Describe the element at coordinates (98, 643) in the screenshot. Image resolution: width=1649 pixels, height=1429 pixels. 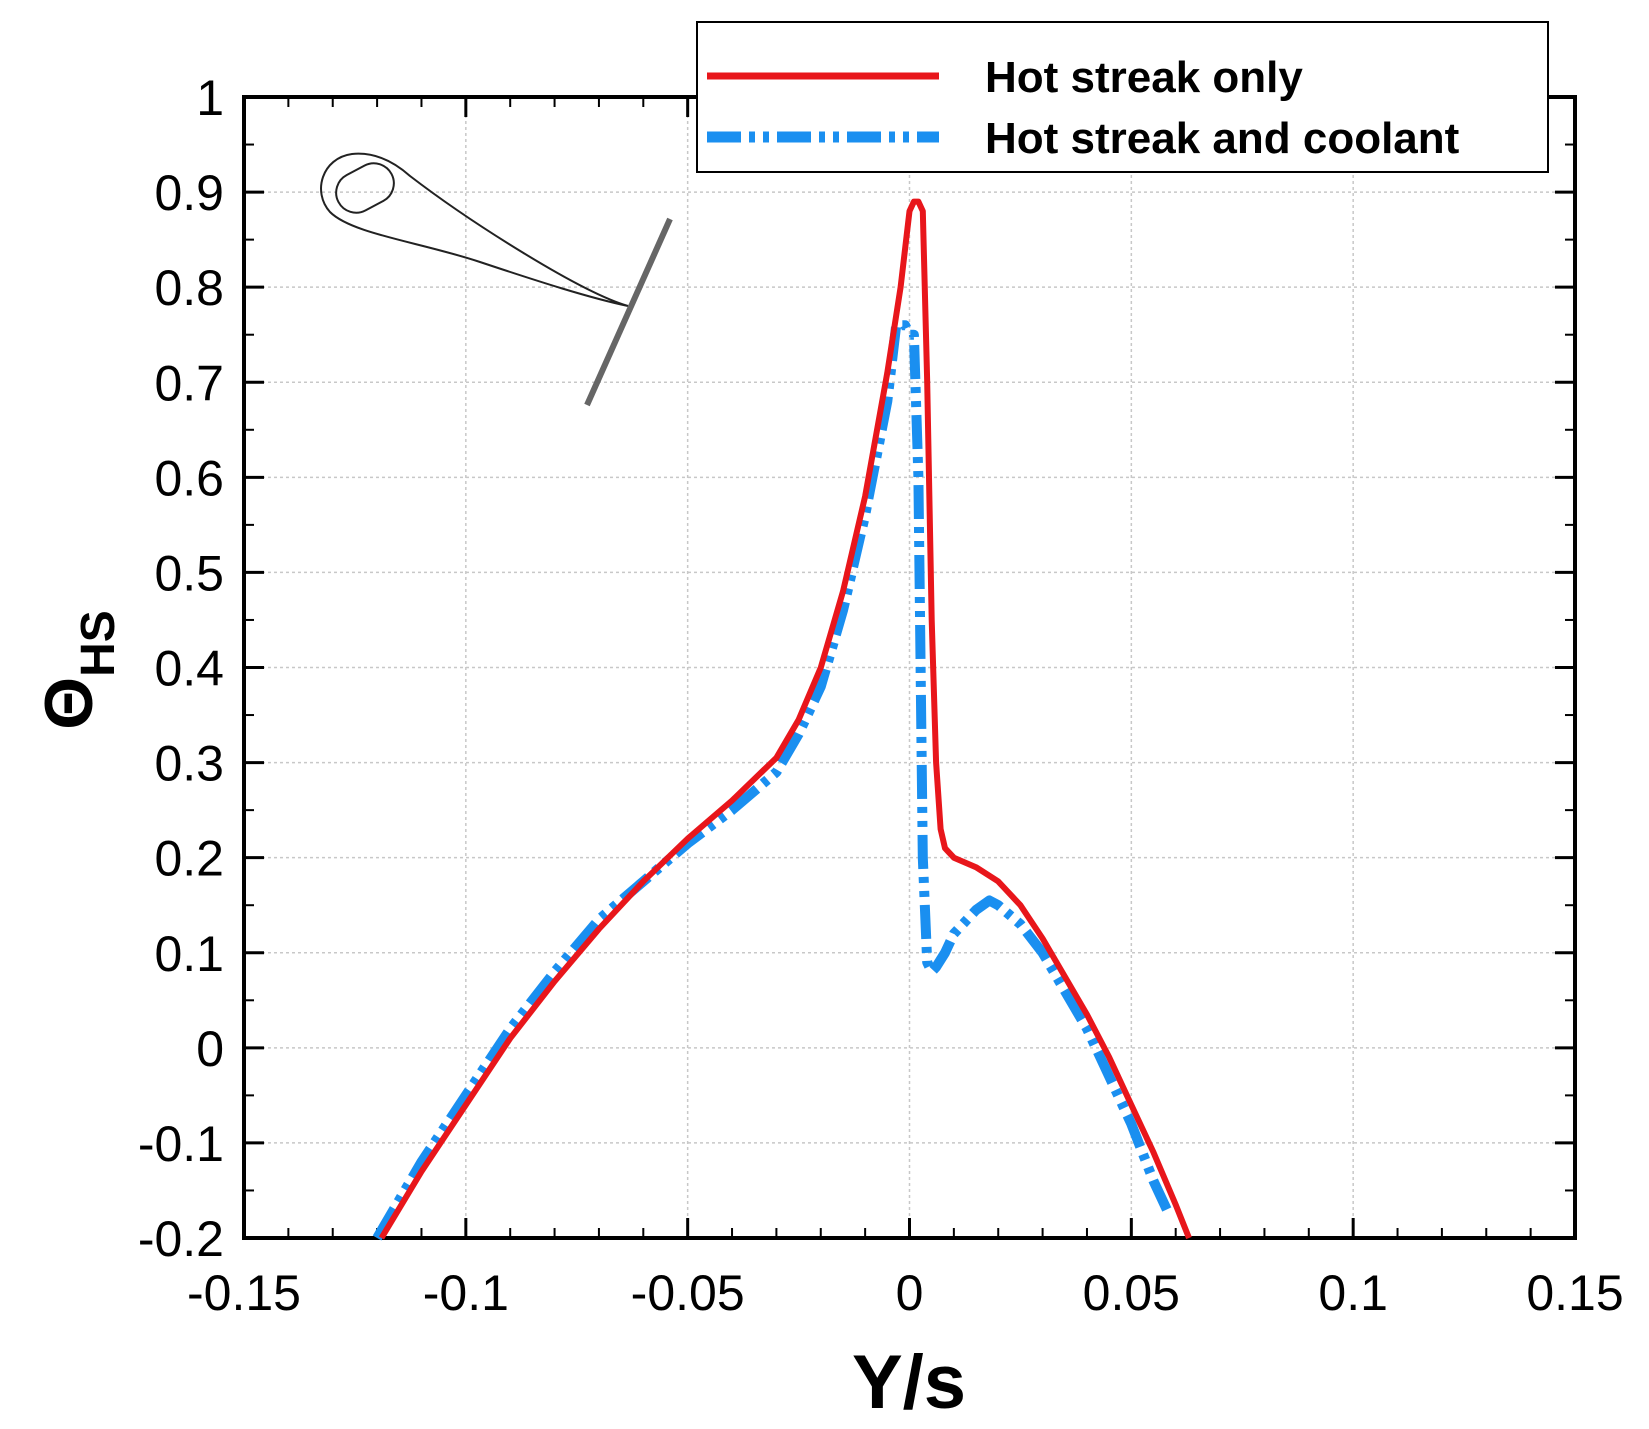
I see `y-axis-title-subscript: HS` at that location.